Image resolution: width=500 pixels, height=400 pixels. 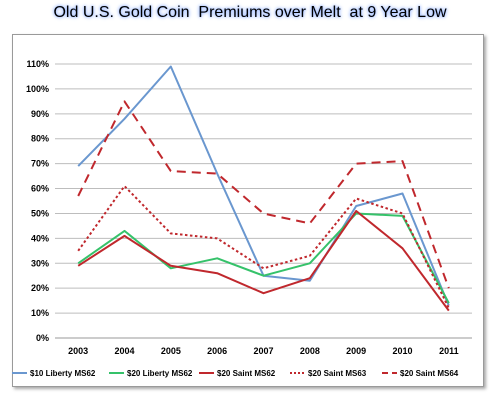 I want to click on y-tick-label: 80%, so click(x=40, y=139).